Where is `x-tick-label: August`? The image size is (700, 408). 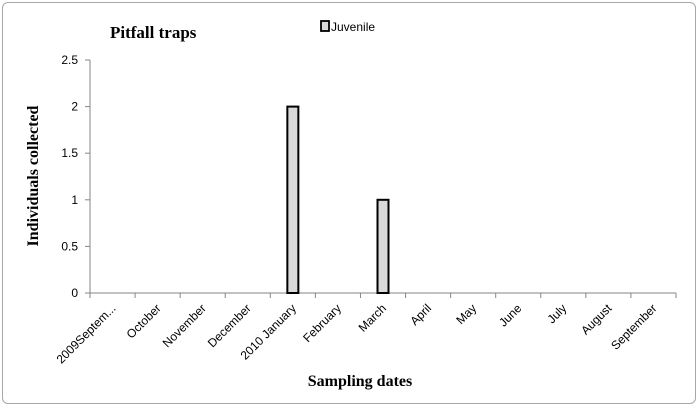
x-tick-label: August is located at coordinates (596, 319).